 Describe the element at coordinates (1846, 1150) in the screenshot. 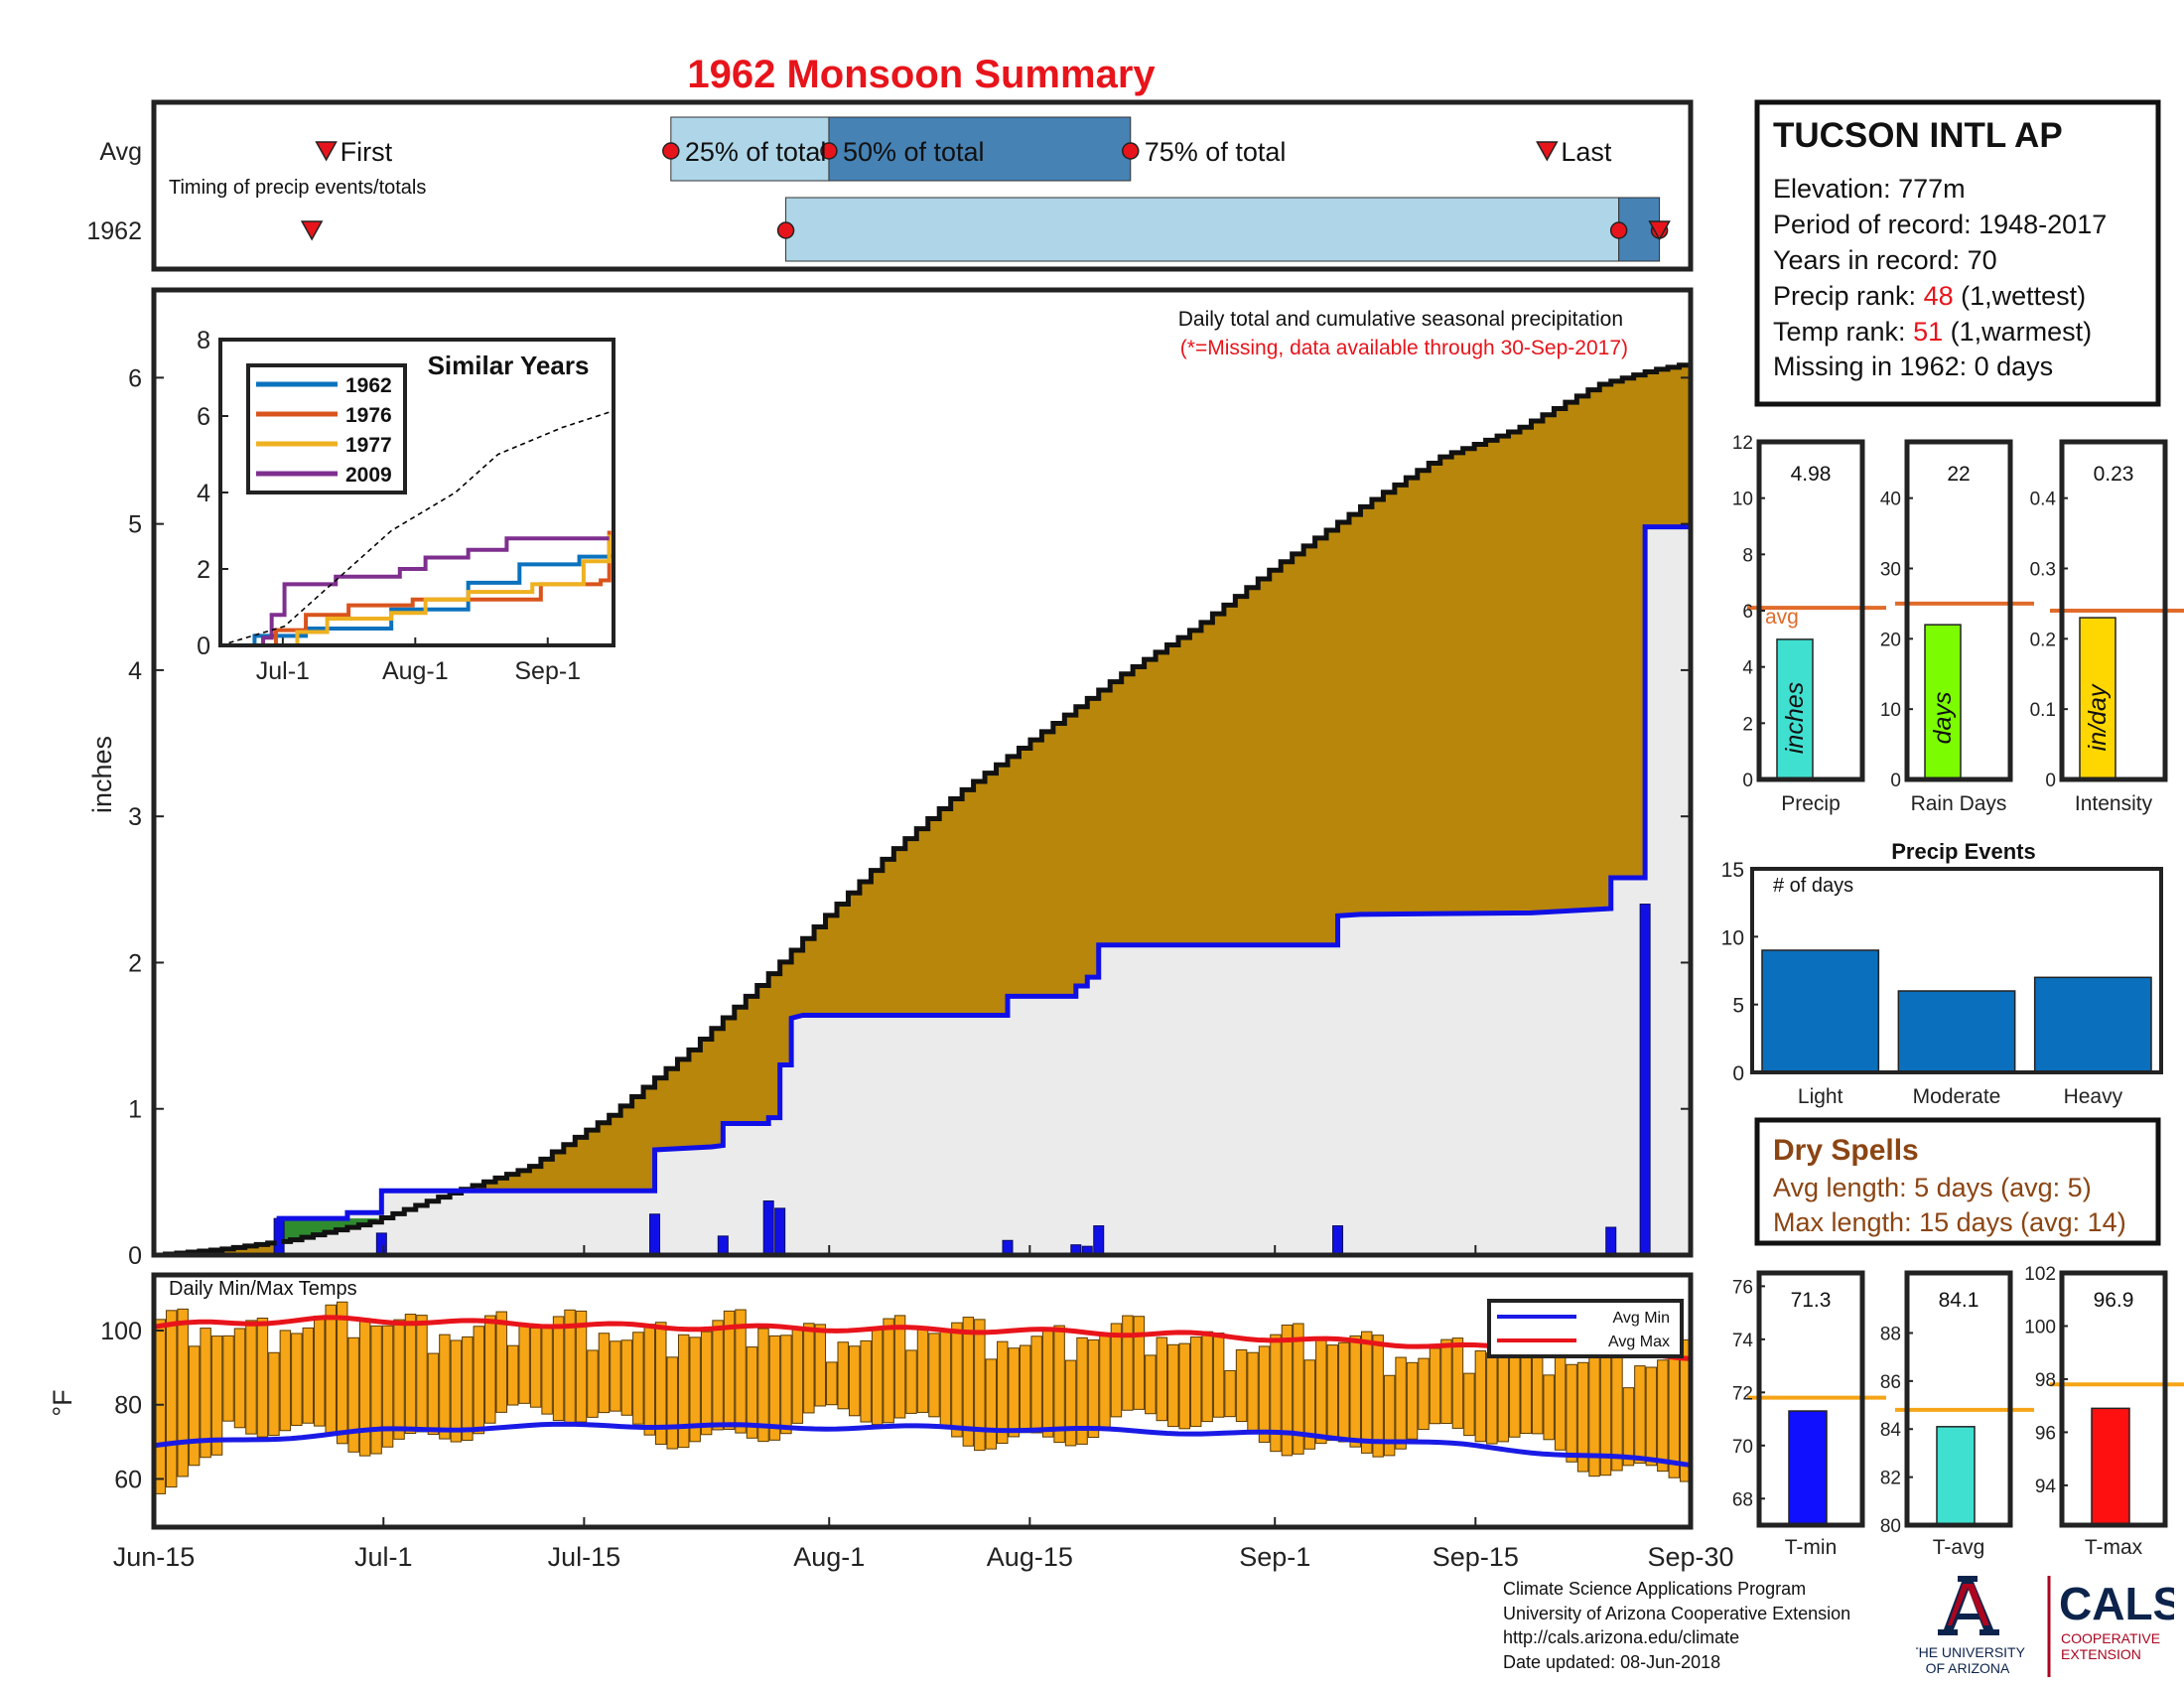

I see `dry-spells-title: Dry Spells` at that location.